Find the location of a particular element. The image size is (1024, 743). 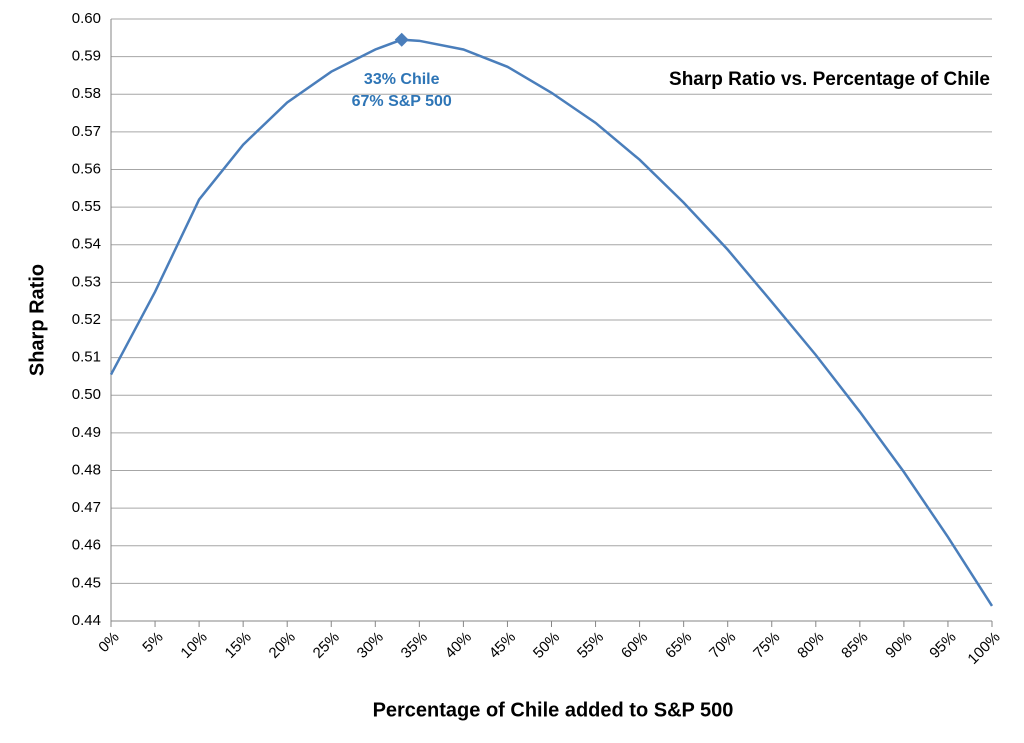

y-tick-label: 0.48 is located at coordinates (86, 469).